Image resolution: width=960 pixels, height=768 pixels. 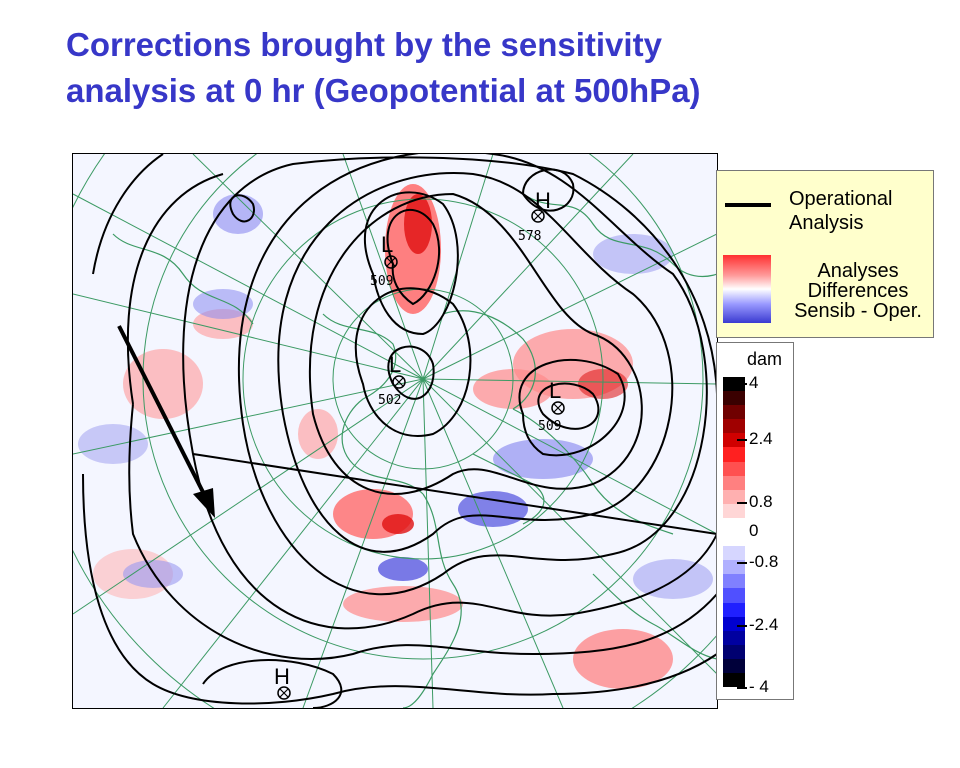 What do you see at coordinates (753, 687) in the screenshot?
I see `scale-tick: - 4` at bounding box center [753, 687].